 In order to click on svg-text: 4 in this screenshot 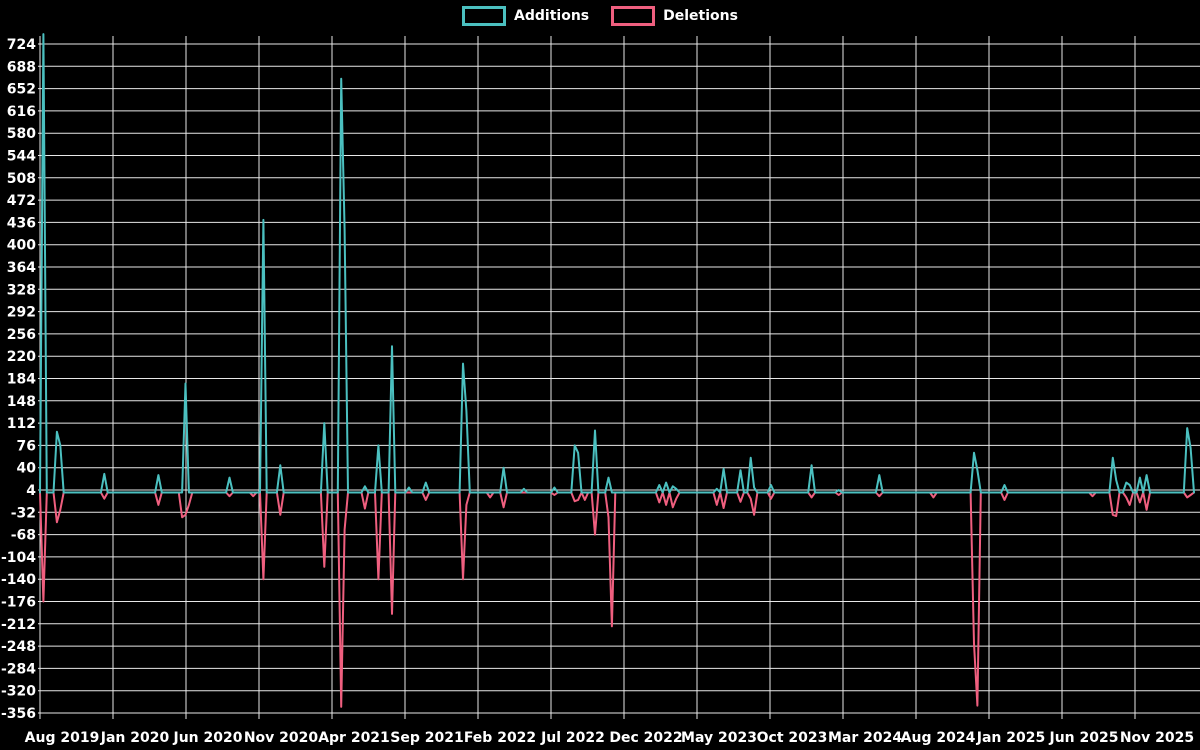, I will do `click(31, 491)`.